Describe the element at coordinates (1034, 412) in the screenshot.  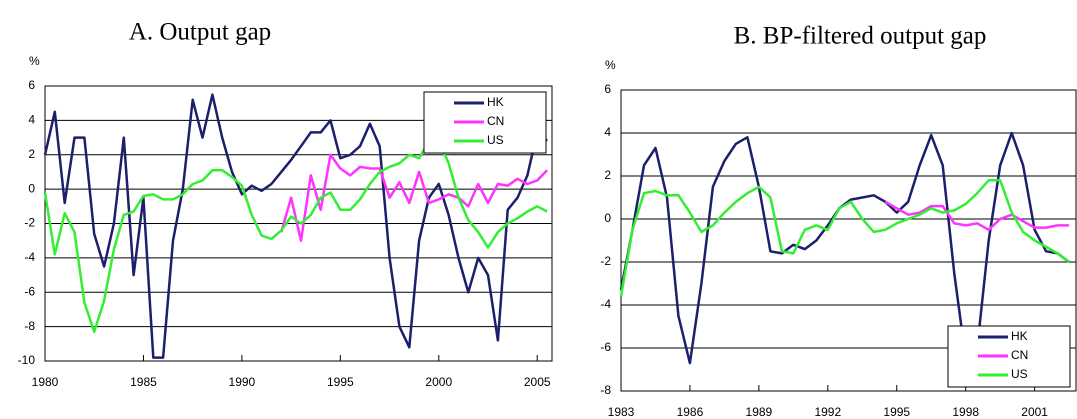
I see `x-tick-label: 2001` at that location.